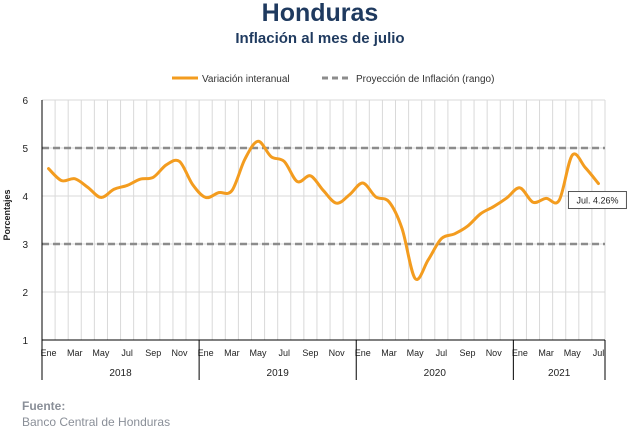 The width and height of the screenshot is (640, 429). What do you see at coordinates (278, 373) in the screenshot?
I see `year-label: 2019` at bounding box center [278, 373].